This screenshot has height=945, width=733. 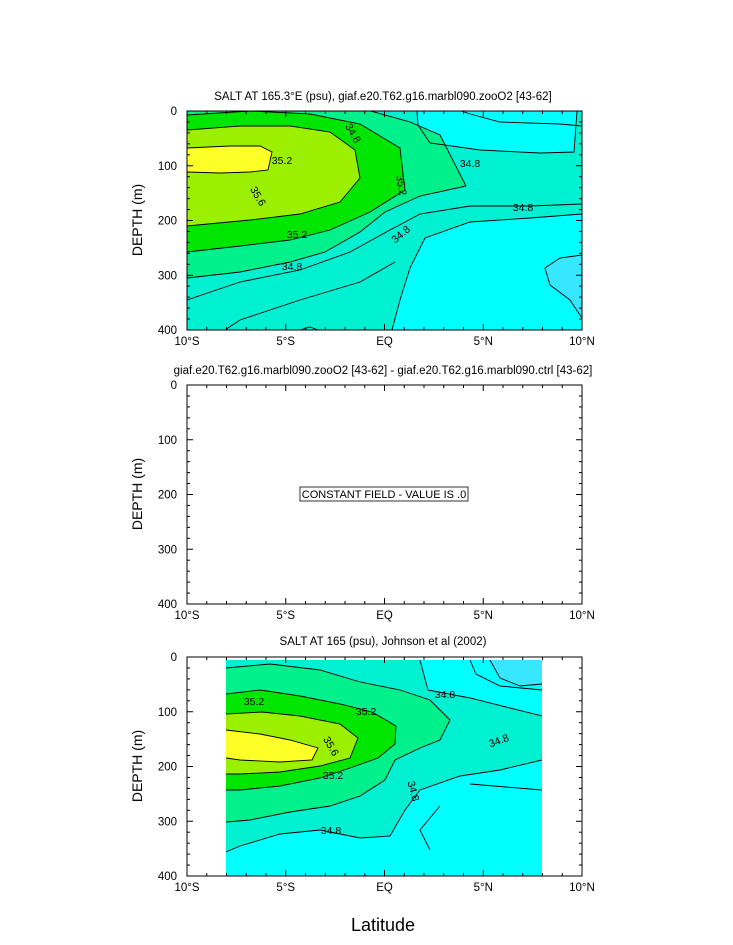 I want to click on panel-top-ylabel: DEPTH (m), so click(x=137, y=220).